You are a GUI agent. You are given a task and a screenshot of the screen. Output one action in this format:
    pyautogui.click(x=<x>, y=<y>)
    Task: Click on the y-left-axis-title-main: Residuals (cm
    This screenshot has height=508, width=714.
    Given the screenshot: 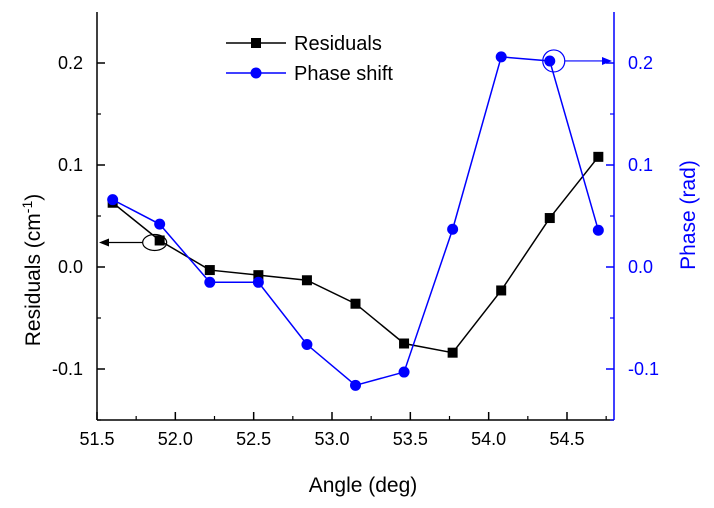 What is the action you would take?
    pyautogui.click(x=33, y=279)
    